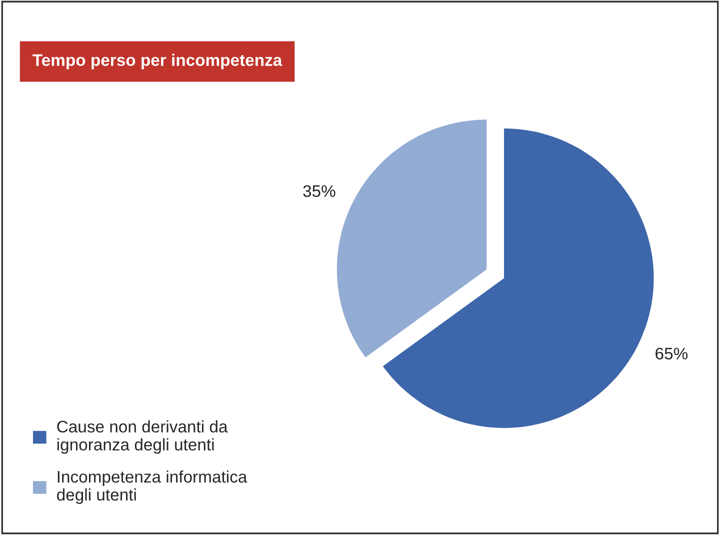  What do you see at coordinates (672, 354) in the screenshot?
I see `data-label: 65%` at bounding box center [672, 354].